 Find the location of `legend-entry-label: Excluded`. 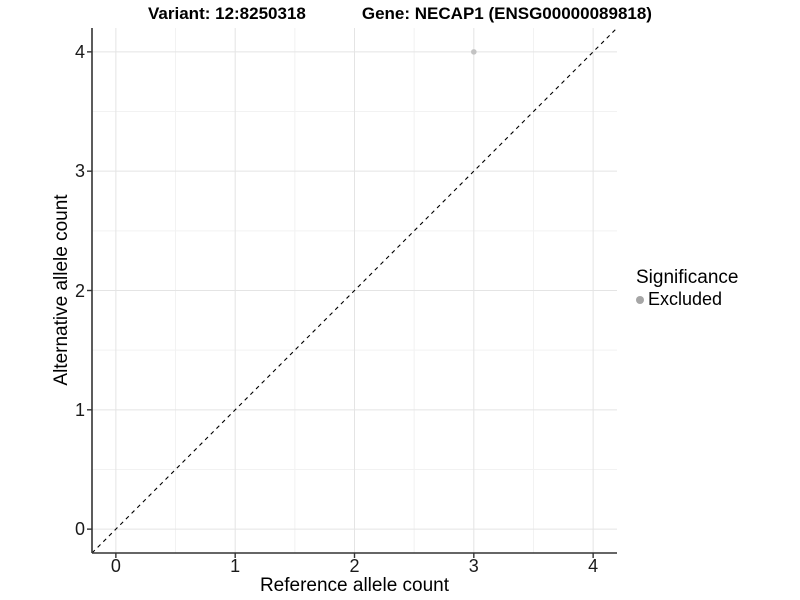

legend-entry-label: Excluded is located at coordinates (685, 299).